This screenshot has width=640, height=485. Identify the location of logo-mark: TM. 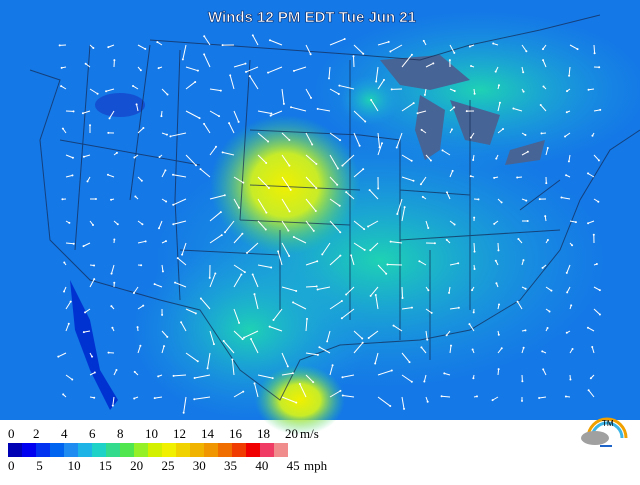
(608, 423).